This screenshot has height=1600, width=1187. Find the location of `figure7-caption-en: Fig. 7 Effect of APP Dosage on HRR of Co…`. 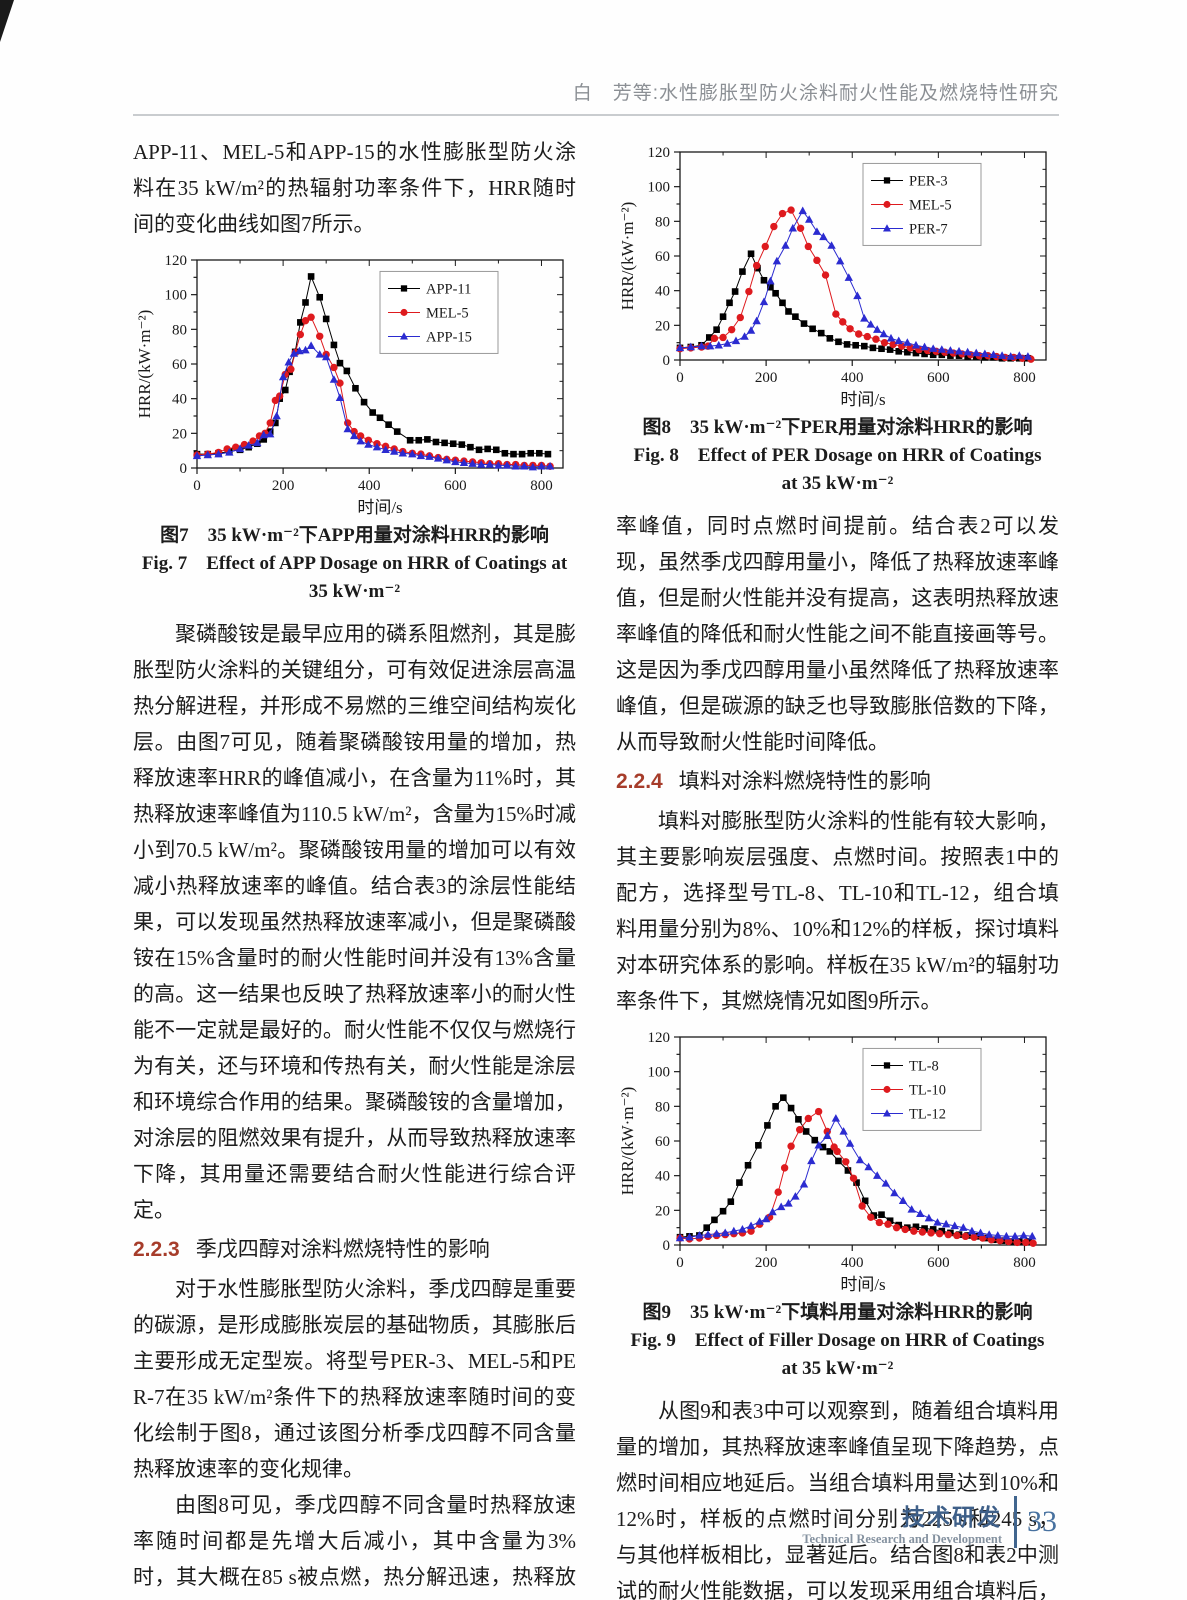

figure7-caption-en: Fig. 7 Effect of APP Dosage on HRR of Co… is located at coordinates (354, 577).